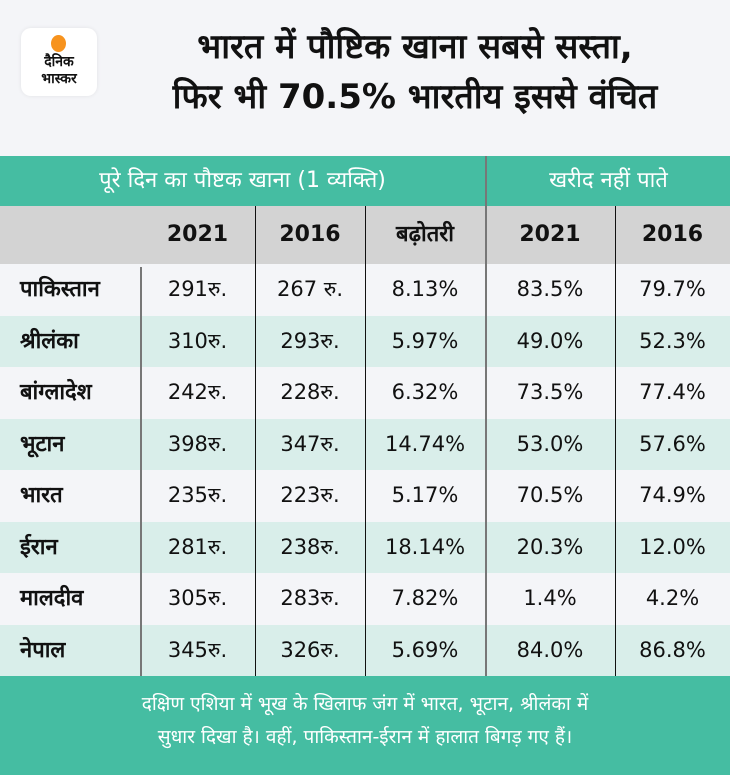  Describe the element at coordinates (60, 289) in the screenshot. I see `country-cell: पाकिस्तान` at that location.